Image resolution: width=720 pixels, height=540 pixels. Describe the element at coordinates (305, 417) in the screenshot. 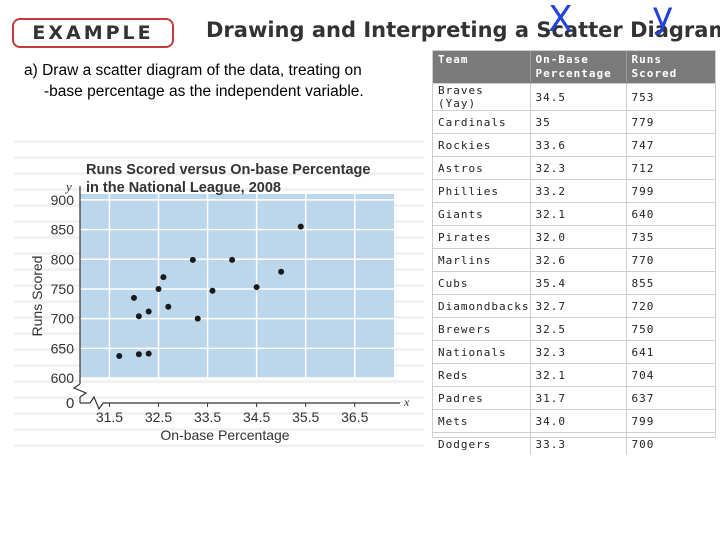

I see `x-tick-label: 35.5` at that location.